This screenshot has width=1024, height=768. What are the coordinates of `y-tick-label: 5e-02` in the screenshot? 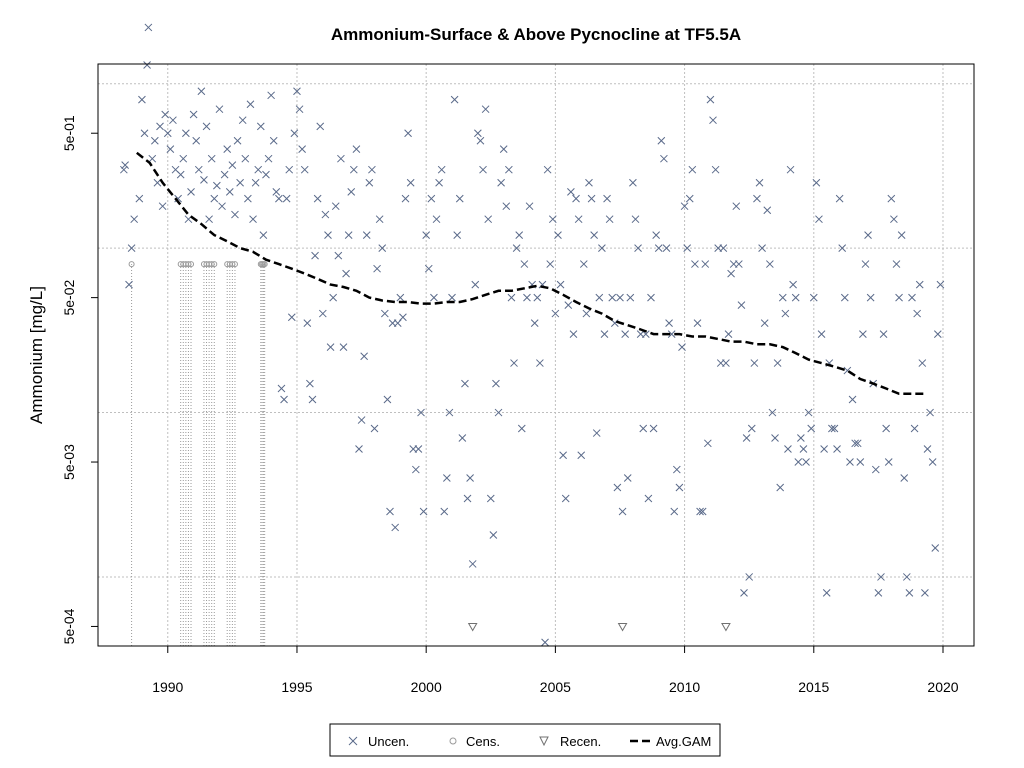 It's located at (69, 298).